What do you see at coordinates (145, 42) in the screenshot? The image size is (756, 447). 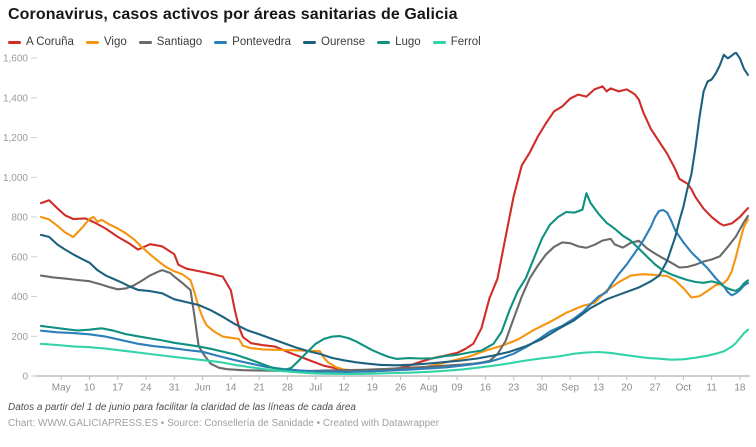 I see `legend-swatch-santiago` at bounding box center [145, 42].